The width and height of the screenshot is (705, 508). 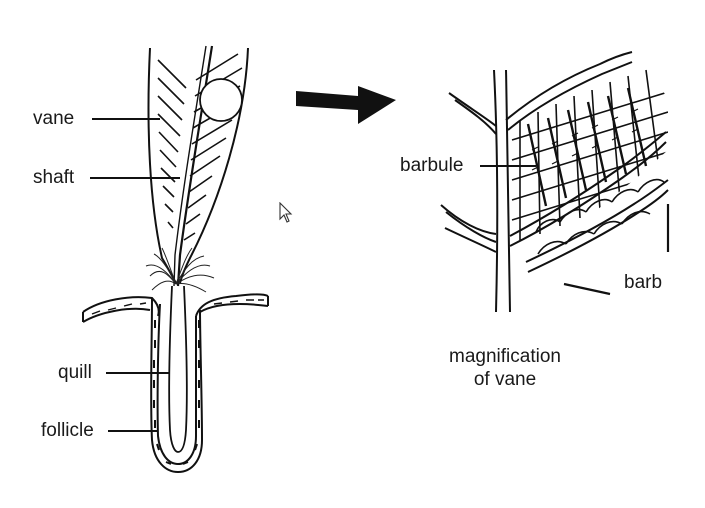 What do you see at coordinates (286, 212) in the screenshot?
I see `mouse-pointer-icon` at bounding box center [286, 212].